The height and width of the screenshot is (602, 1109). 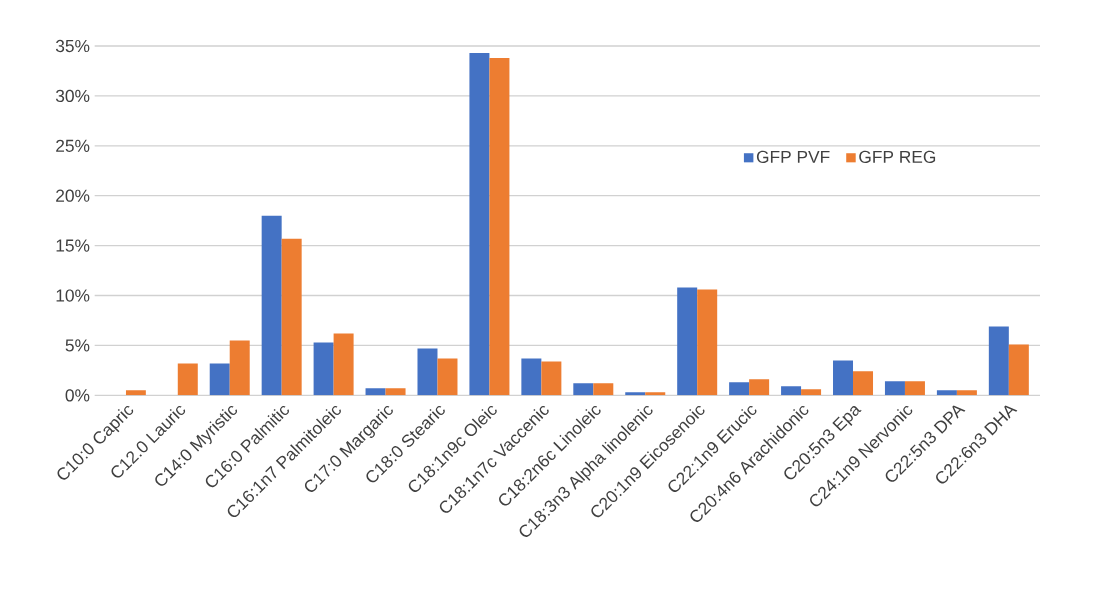 I want to click on y-tick-label: 15%, so click(x=73, y=245).